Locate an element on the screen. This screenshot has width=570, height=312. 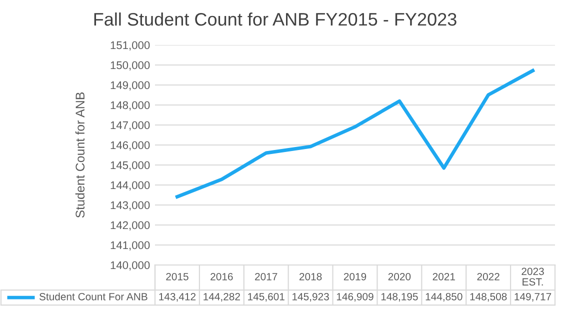
data-label: 146,909 is located at coordinates (355, 297).